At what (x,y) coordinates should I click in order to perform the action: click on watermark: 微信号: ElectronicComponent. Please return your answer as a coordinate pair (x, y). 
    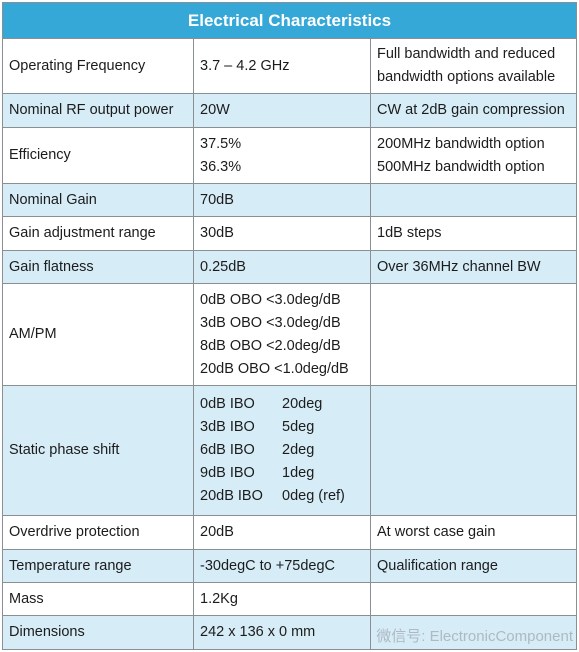
    Looking at the image, I should click on (474, 636).